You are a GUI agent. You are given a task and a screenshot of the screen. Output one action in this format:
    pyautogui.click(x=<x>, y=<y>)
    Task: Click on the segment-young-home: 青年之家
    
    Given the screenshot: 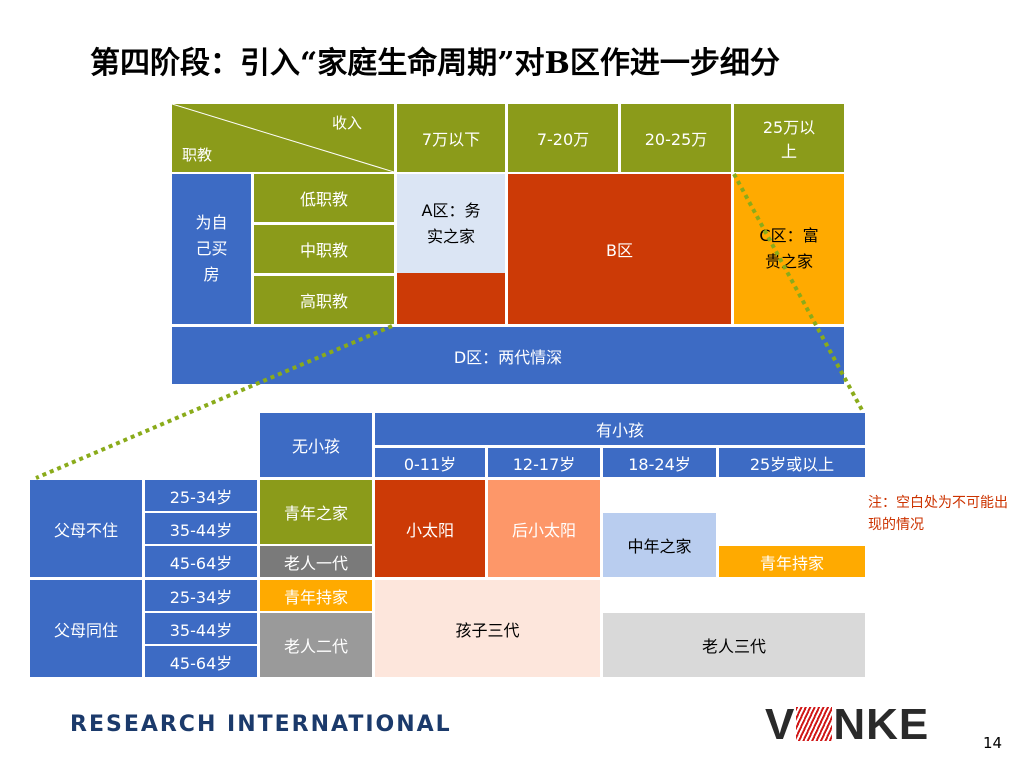 What is the action you would take?
    pyautogui.click(x=316, y=512)
    